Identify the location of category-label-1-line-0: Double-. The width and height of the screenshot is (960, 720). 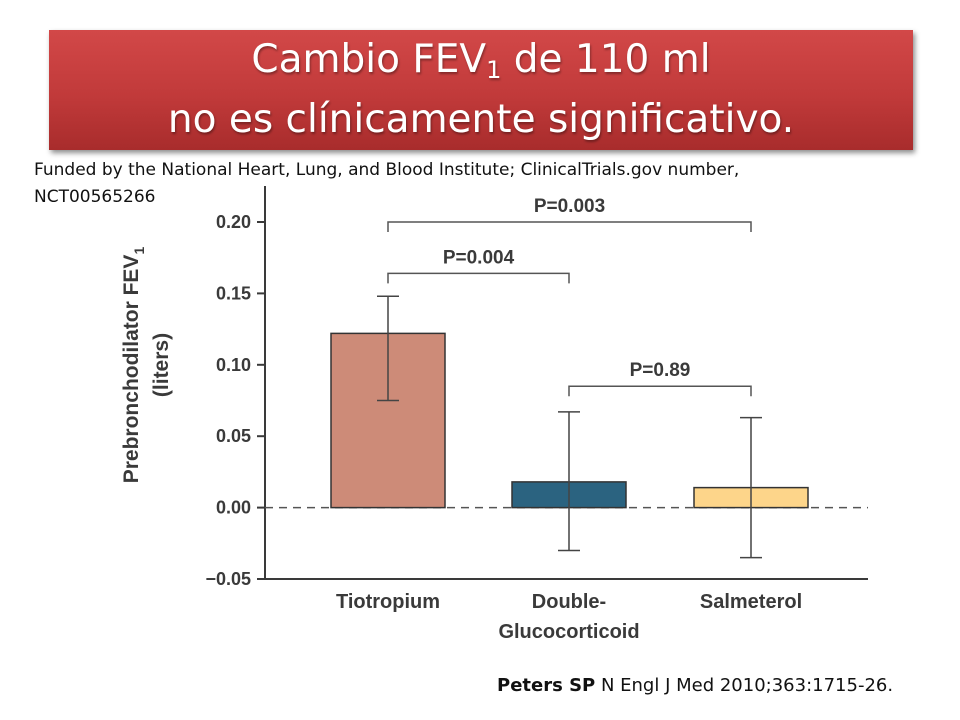
(569, 602).